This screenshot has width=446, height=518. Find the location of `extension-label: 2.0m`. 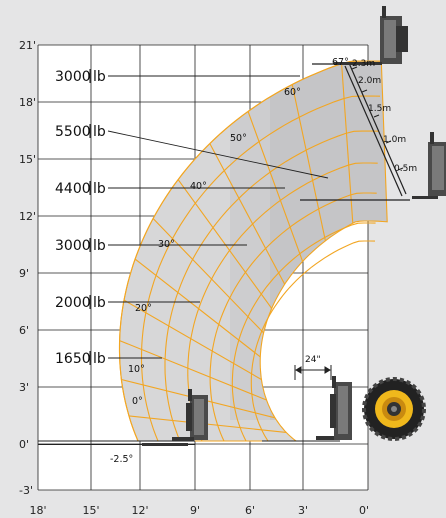

extension-label: 2.0m is located at coordinates (369, 81).